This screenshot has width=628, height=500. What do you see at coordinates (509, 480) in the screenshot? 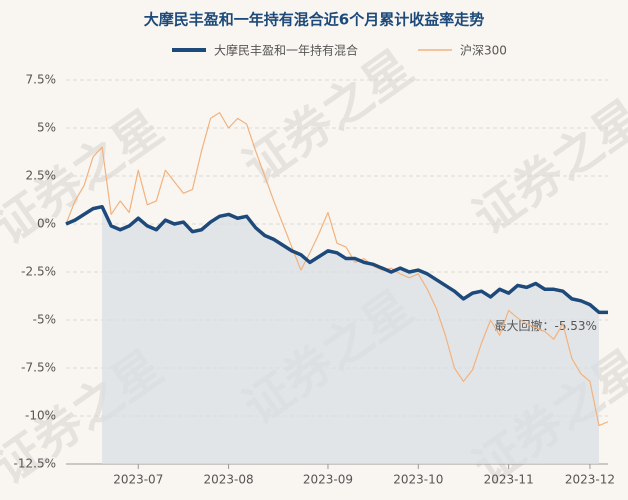
I see `x-tick-label: 2023-11` at bounding box center [509, 480].